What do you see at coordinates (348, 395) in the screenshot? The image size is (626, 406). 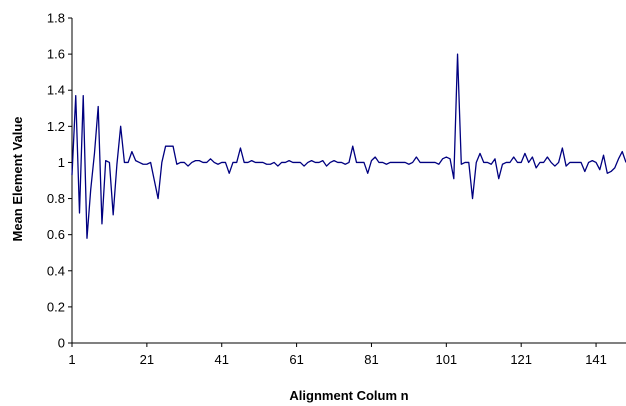 I see `x-axis-title: Alignment Colum n` at bounding box center [348, 395].